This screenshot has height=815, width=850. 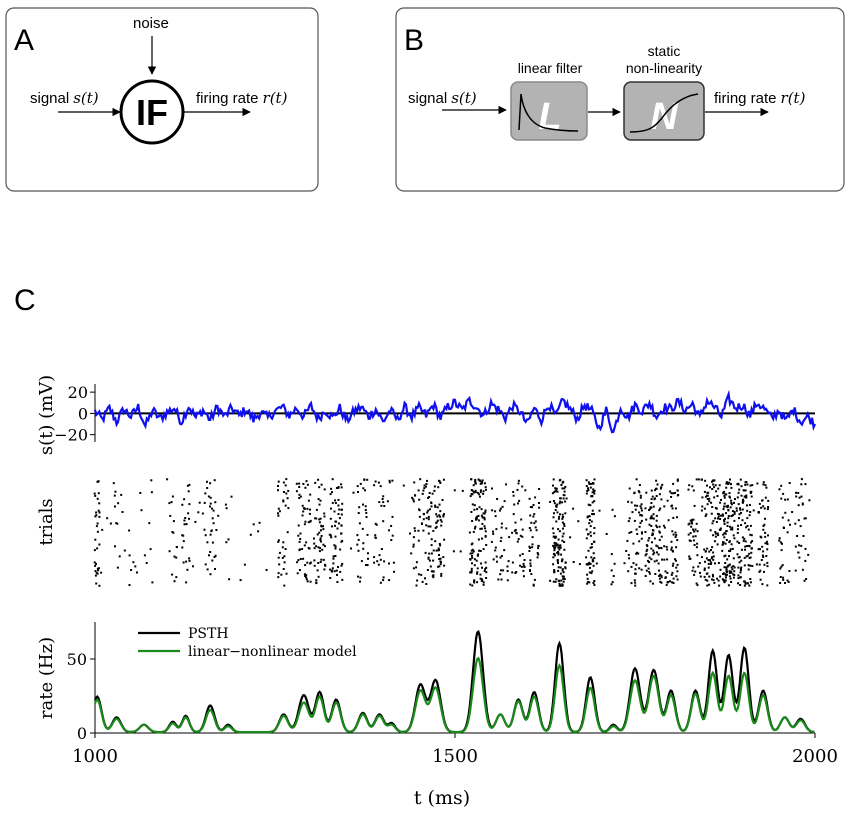 What do you see at coordinates (414, 40) in the screenshot?
I see `panel-b-letter: B` at bounding box center [414, 40].